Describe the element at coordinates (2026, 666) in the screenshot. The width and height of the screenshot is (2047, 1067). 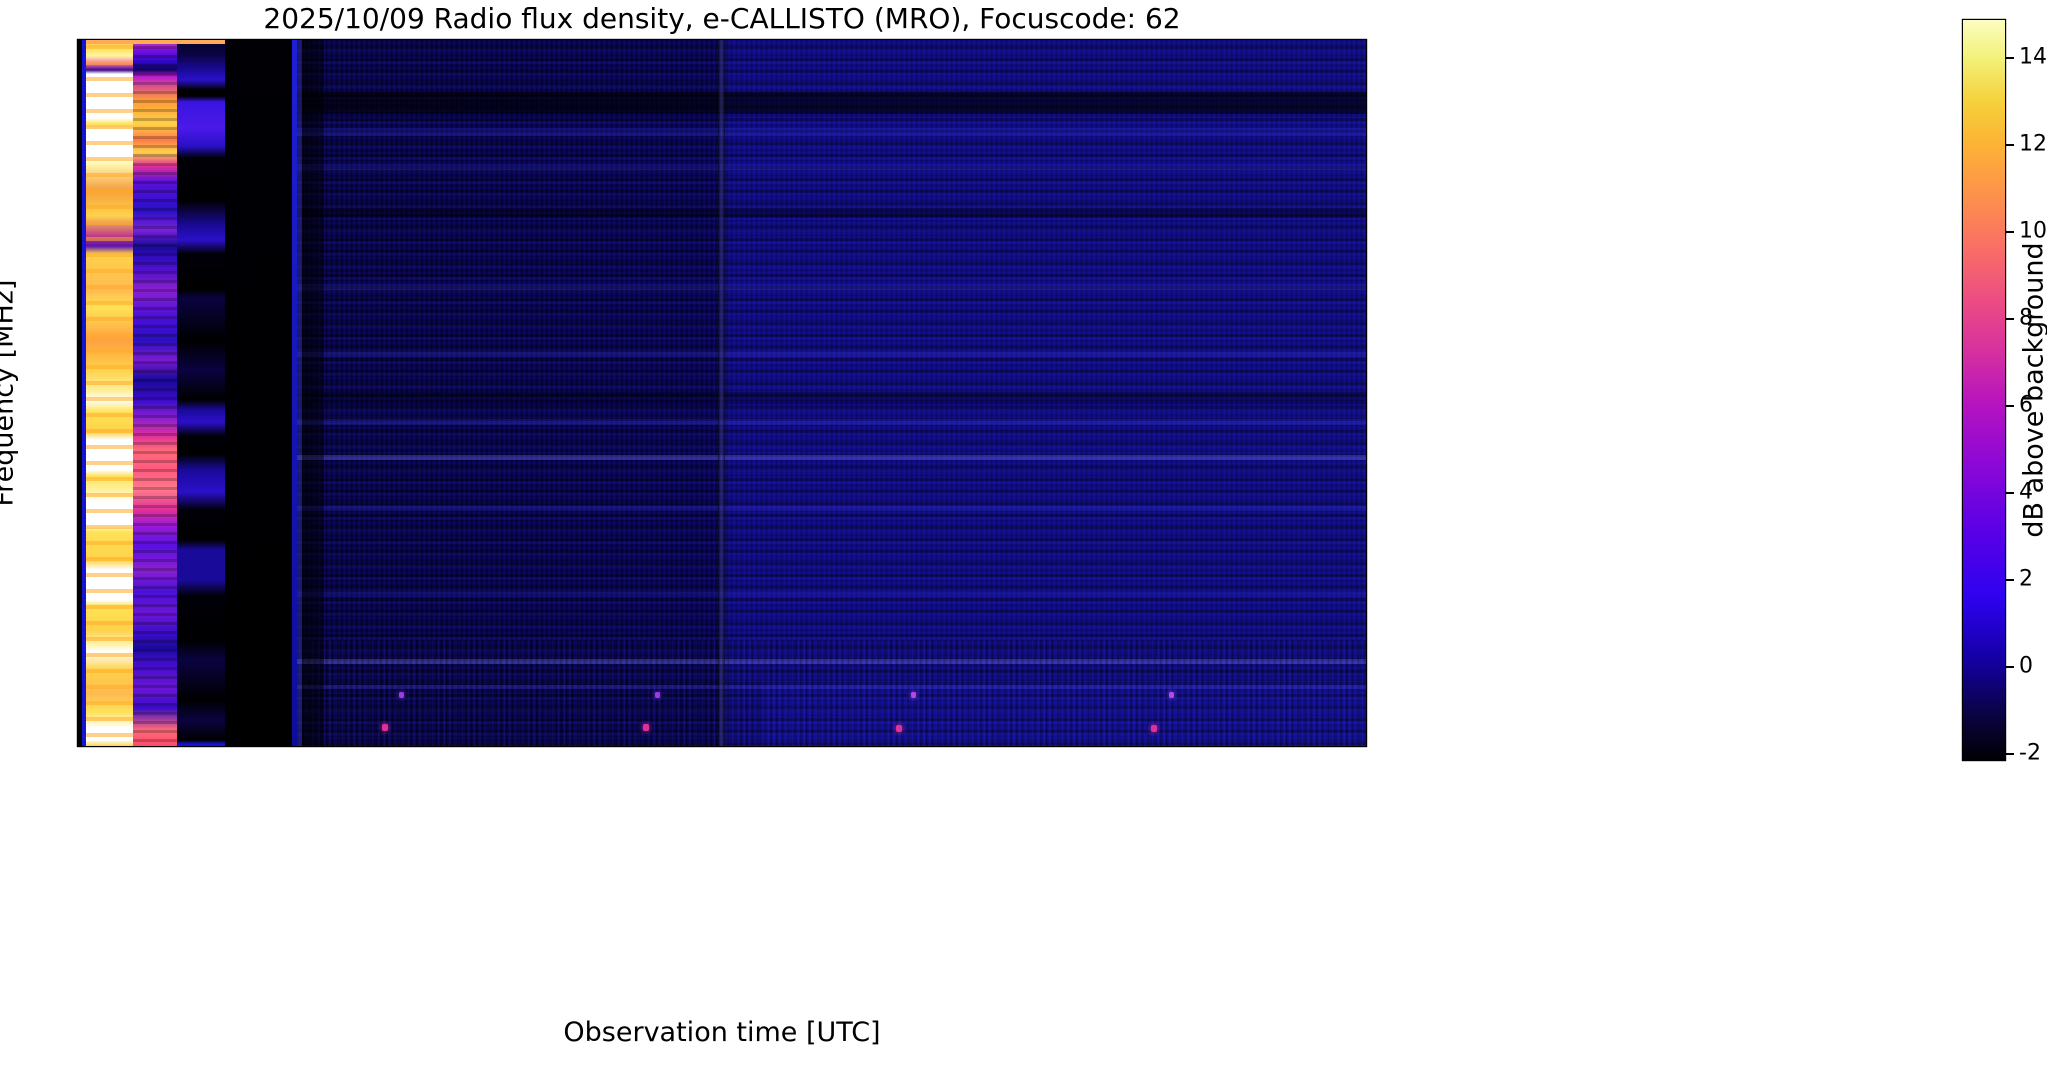
I see `colorbar-tick-label: 0` at that location.